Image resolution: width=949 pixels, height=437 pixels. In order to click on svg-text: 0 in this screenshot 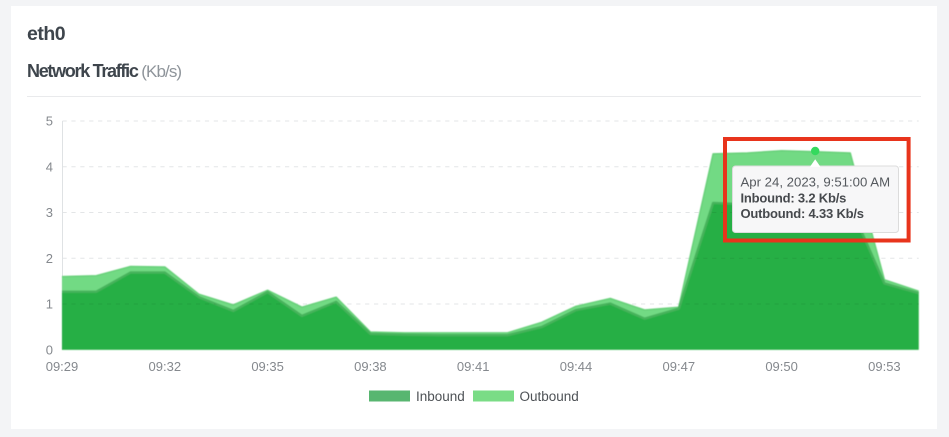, I will do `click(49, 349)`.